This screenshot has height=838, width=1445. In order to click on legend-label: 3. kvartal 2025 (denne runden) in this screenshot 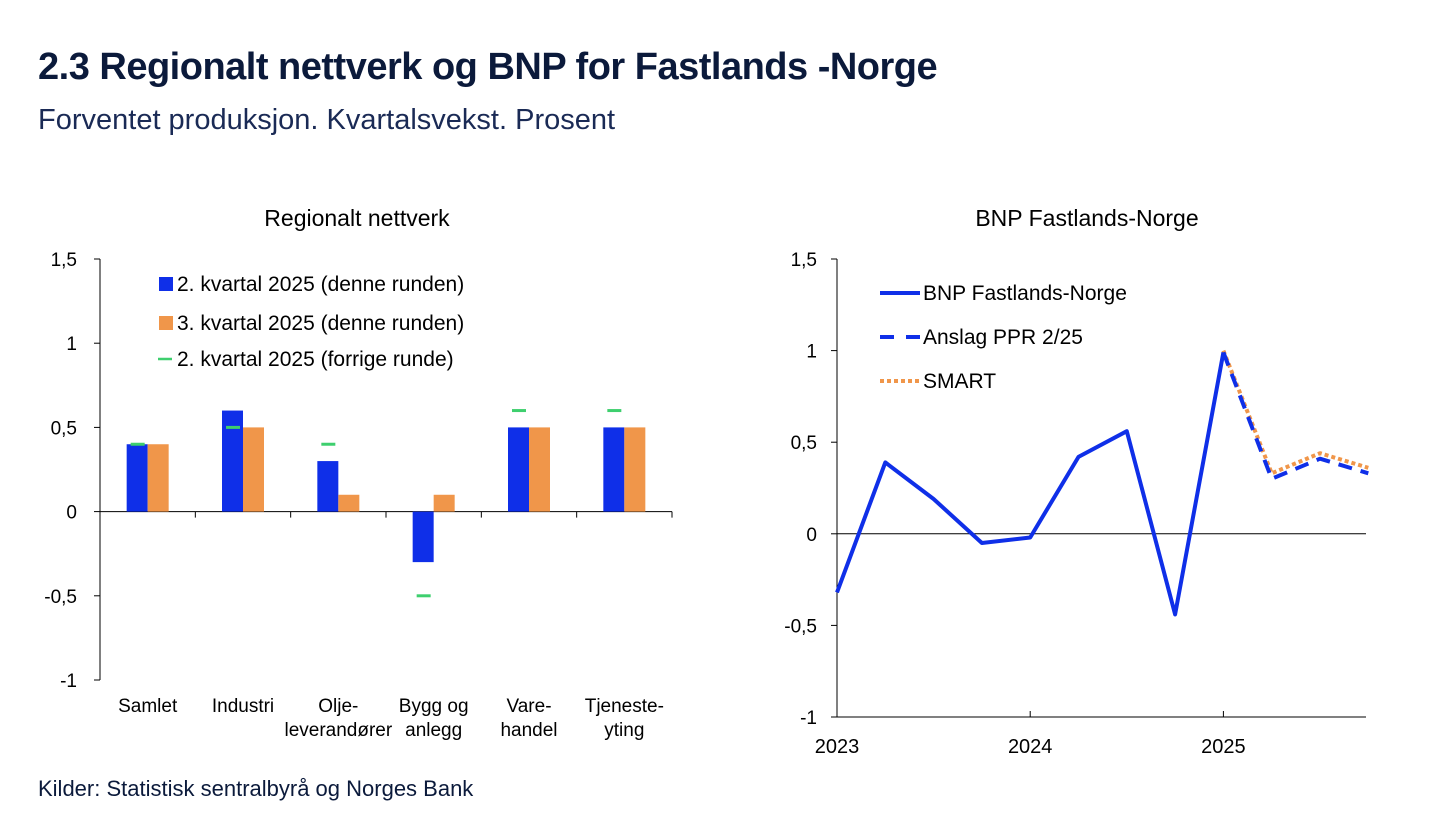, I will do `click(320, 323)`.